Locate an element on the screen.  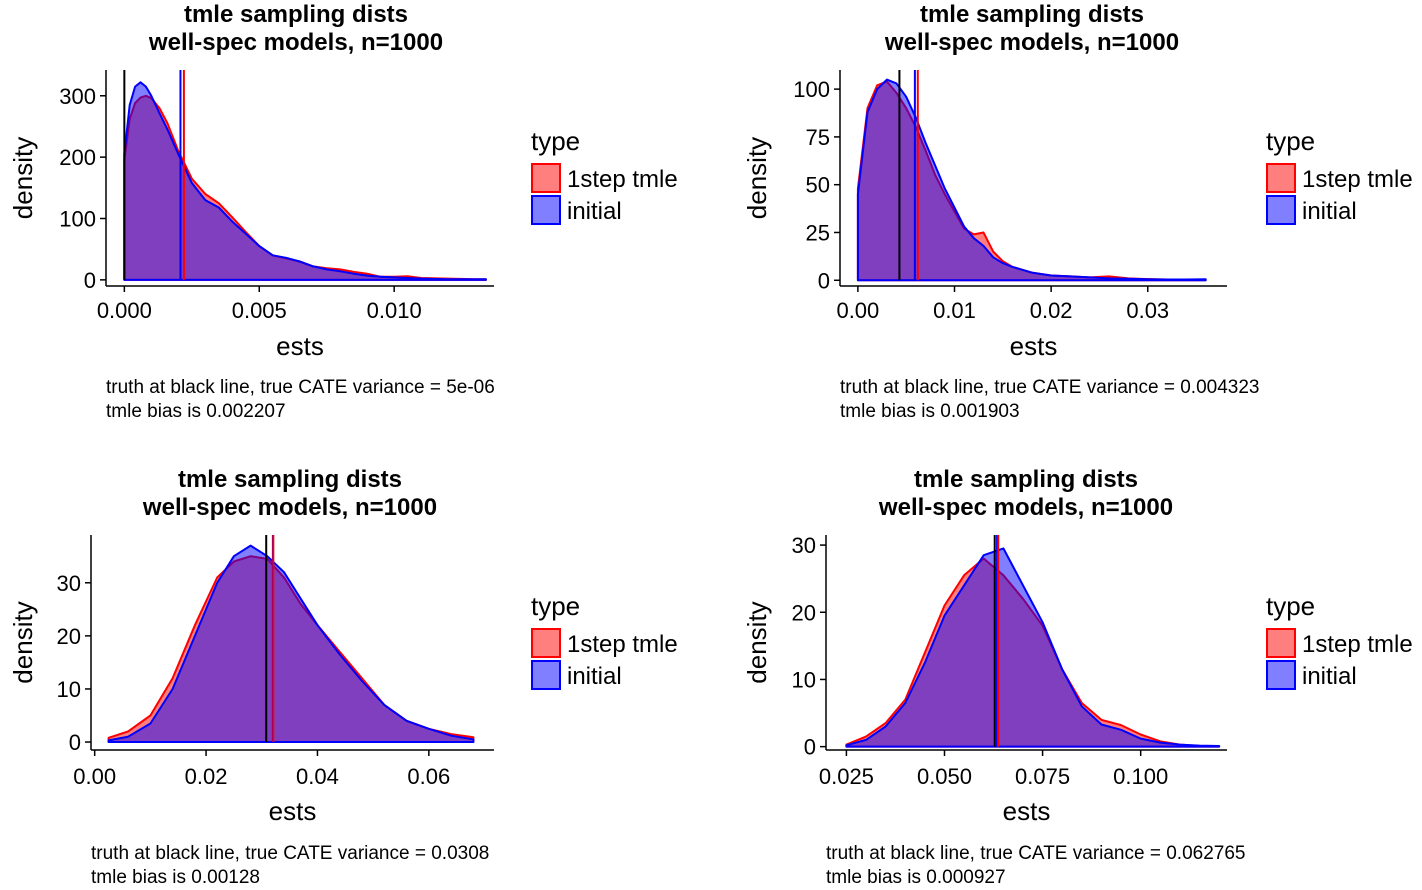
x-tick-label: 0.100 is located at coordinates (1140, 776).